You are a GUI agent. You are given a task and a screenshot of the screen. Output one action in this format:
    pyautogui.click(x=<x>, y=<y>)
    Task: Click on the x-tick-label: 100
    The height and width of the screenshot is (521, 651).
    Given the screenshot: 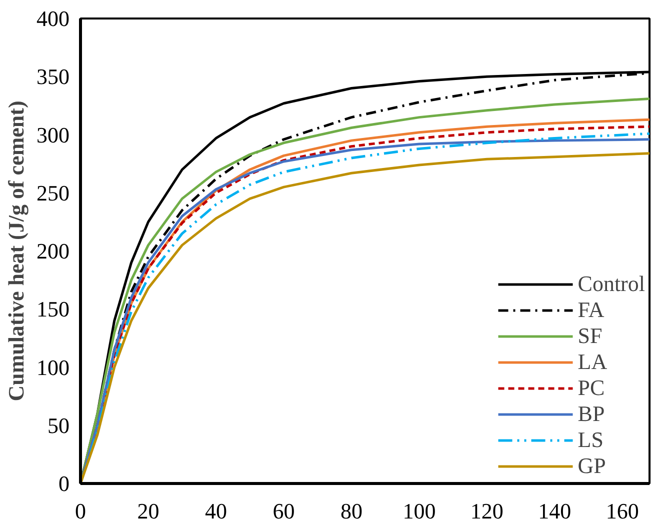 What is the action you would take?
    pyautogui.click(x=419, y=509)
    